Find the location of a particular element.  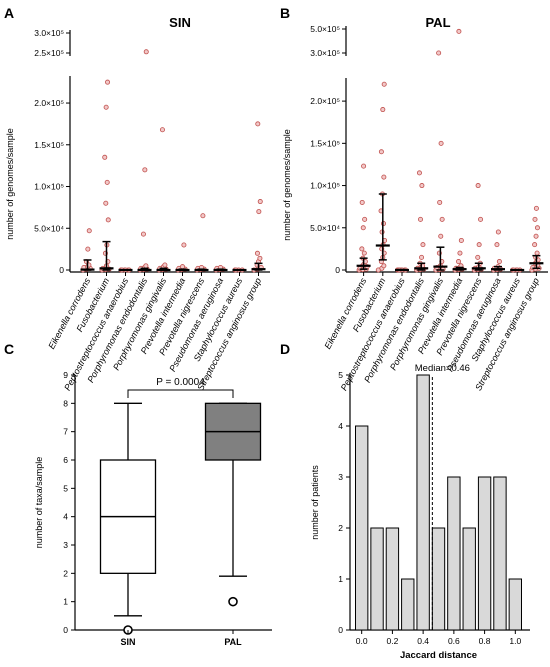

chart-c-ytick-label: 7 is located at coordinates (65, 432).